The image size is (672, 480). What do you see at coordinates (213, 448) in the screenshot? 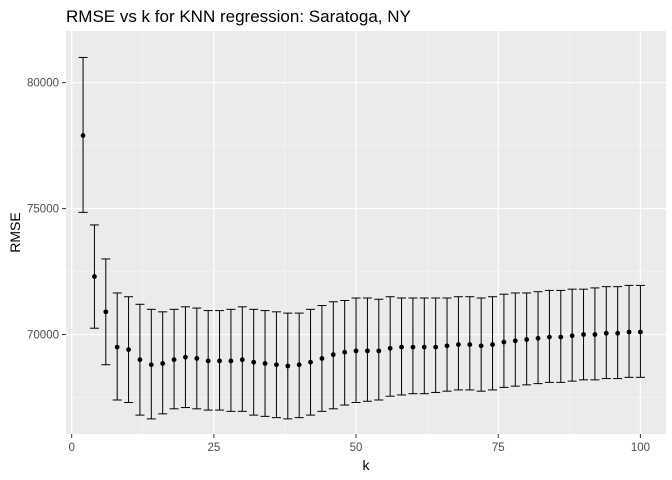
I see `x-tick-label: 25` at bounding box center [213, 448].